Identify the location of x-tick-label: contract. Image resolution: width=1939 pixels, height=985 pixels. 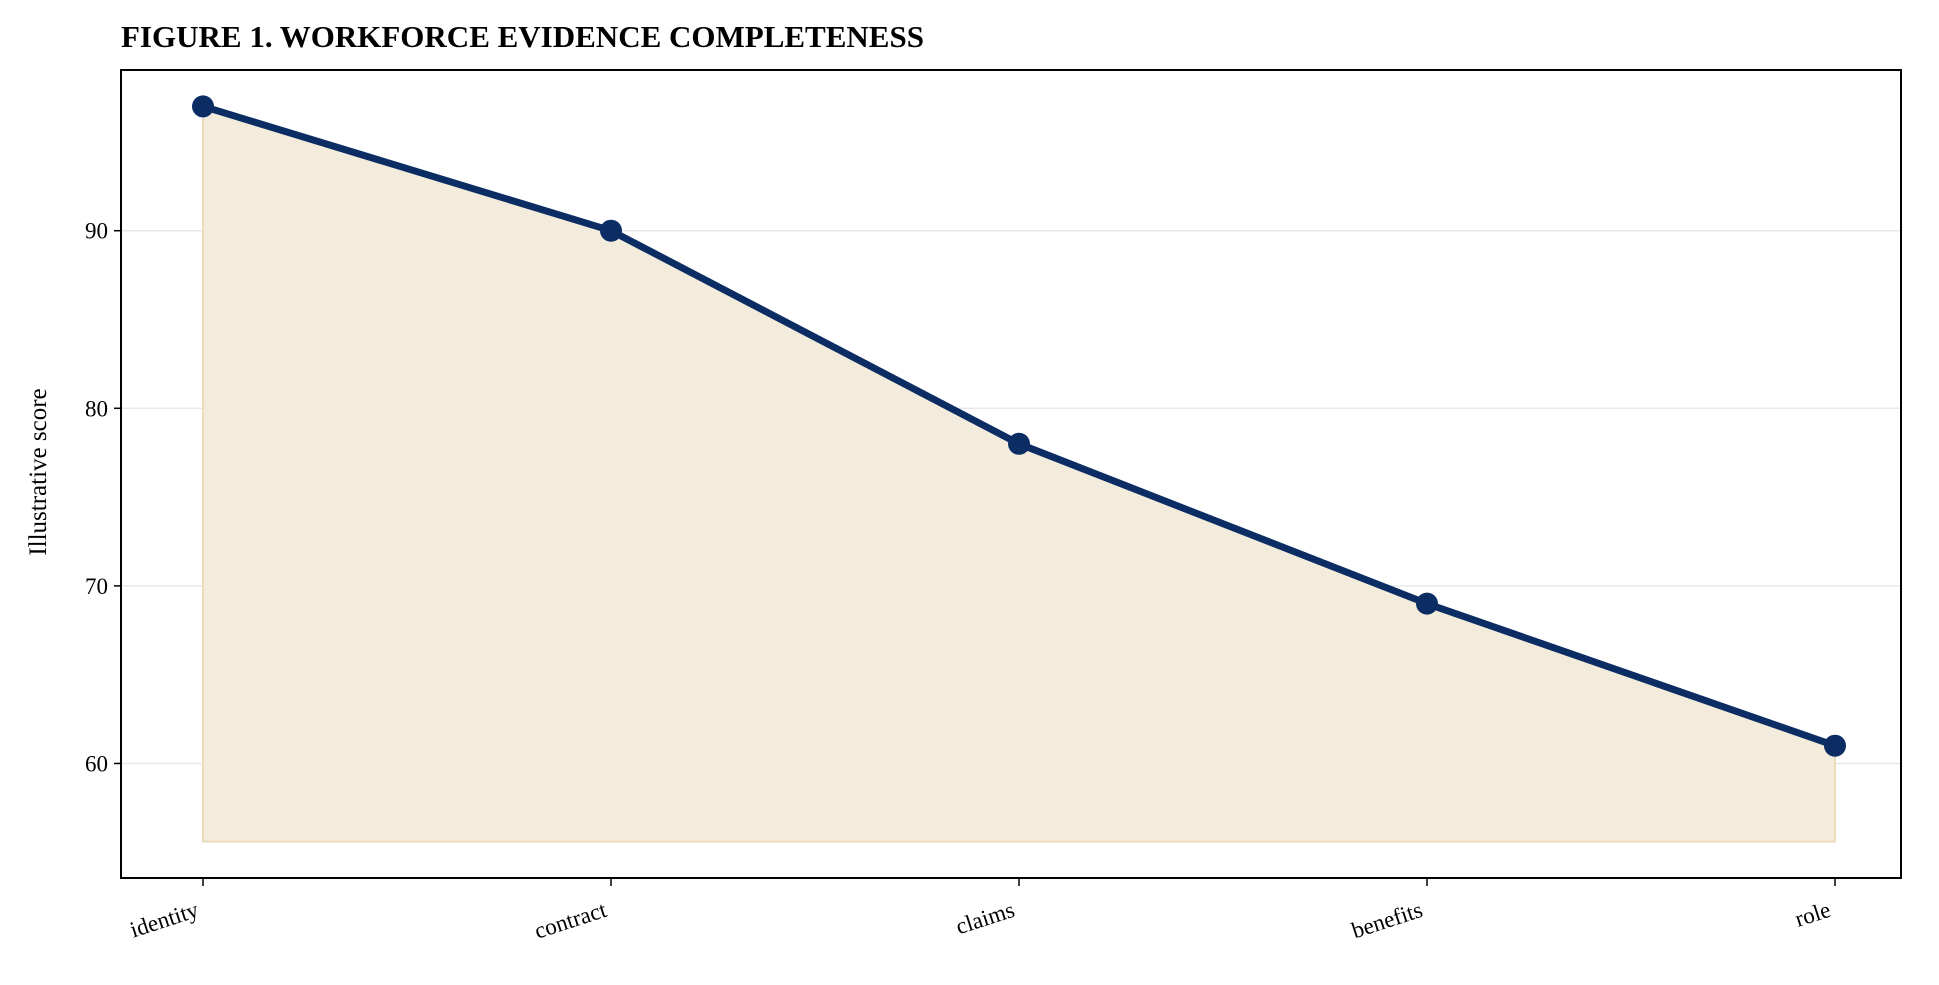
(570, 920).